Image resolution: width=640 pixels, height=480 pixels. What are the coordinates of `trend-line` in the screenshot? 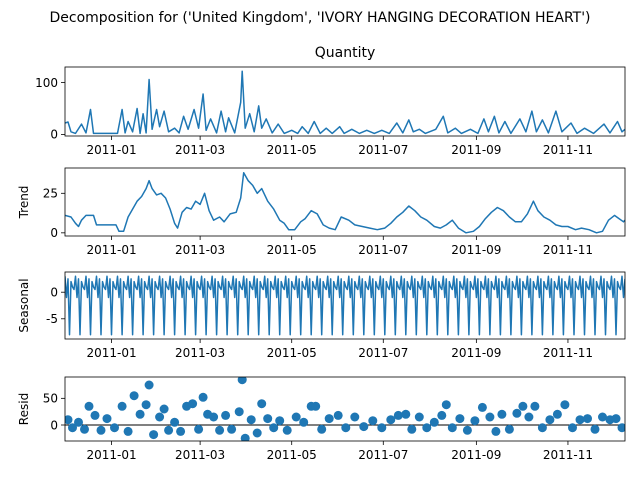 It's located at (345, 202).